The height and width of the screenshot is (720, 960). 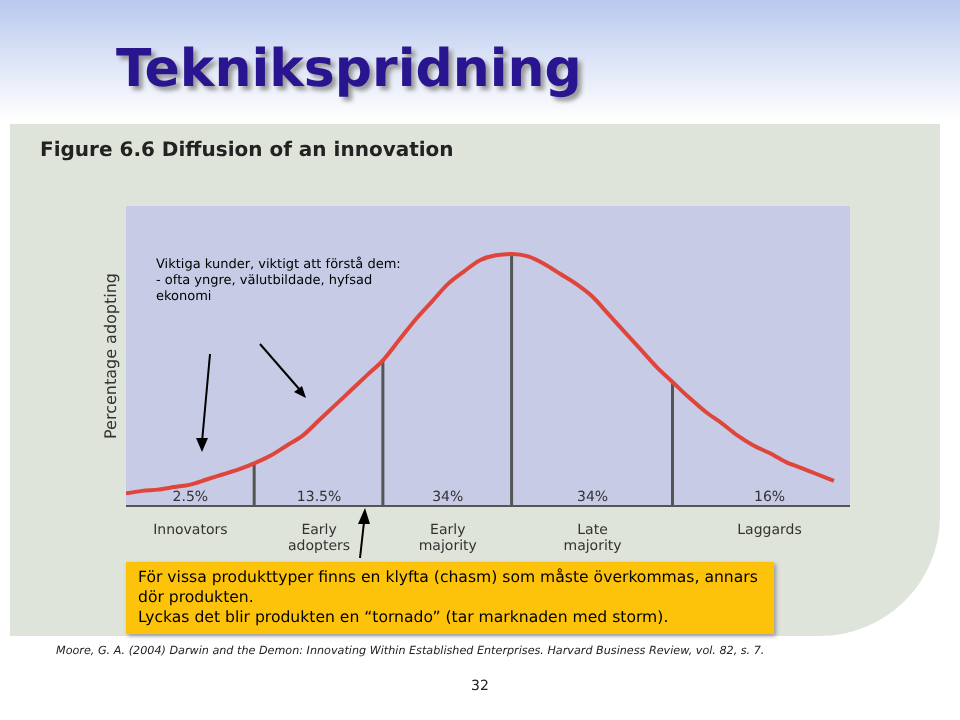 What do you see at coordinates (247, 151) in the screenshot?
I see `chart-subtitle: Figure 6.6 Diffusion of an innovation` at bounding box center [247, 151].